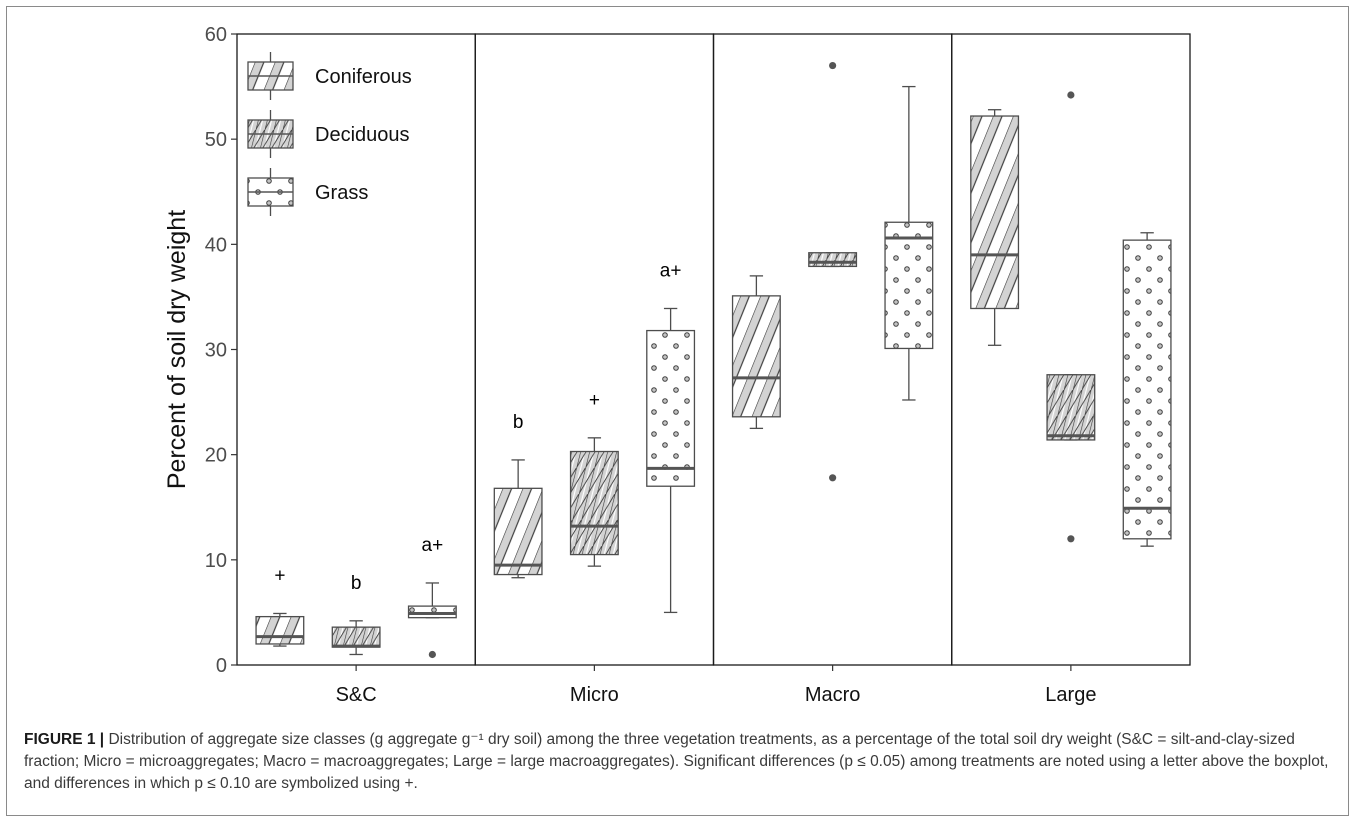 Image resolution: width=1355 pixels, height=822 pixels. I want to click on caption-label: FIGURE 1 |, so click(64, 739).